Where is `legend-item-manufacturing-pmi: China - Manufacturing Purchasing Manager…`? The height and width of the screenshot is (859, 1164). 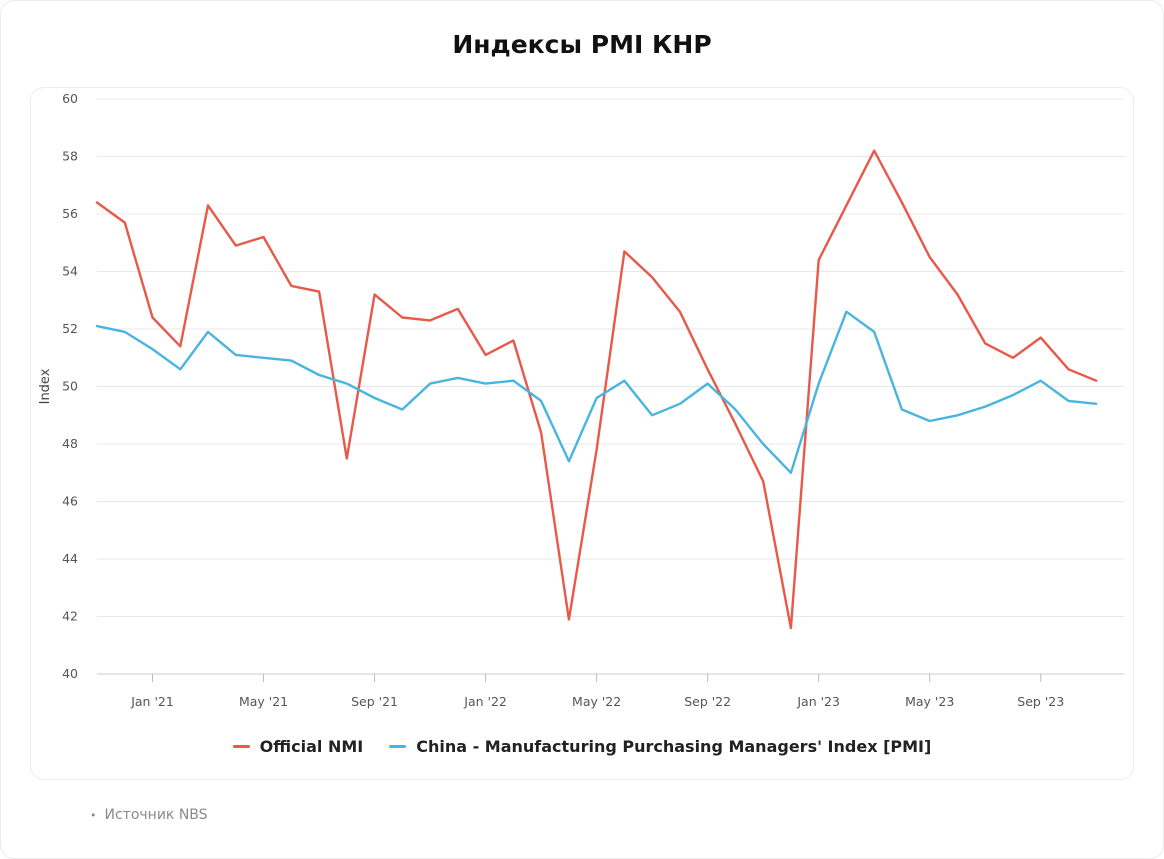 legend-item-manufacturing-pmi: China - Manufacturing Purchasing Manager… is located at coordinates (660, 746).